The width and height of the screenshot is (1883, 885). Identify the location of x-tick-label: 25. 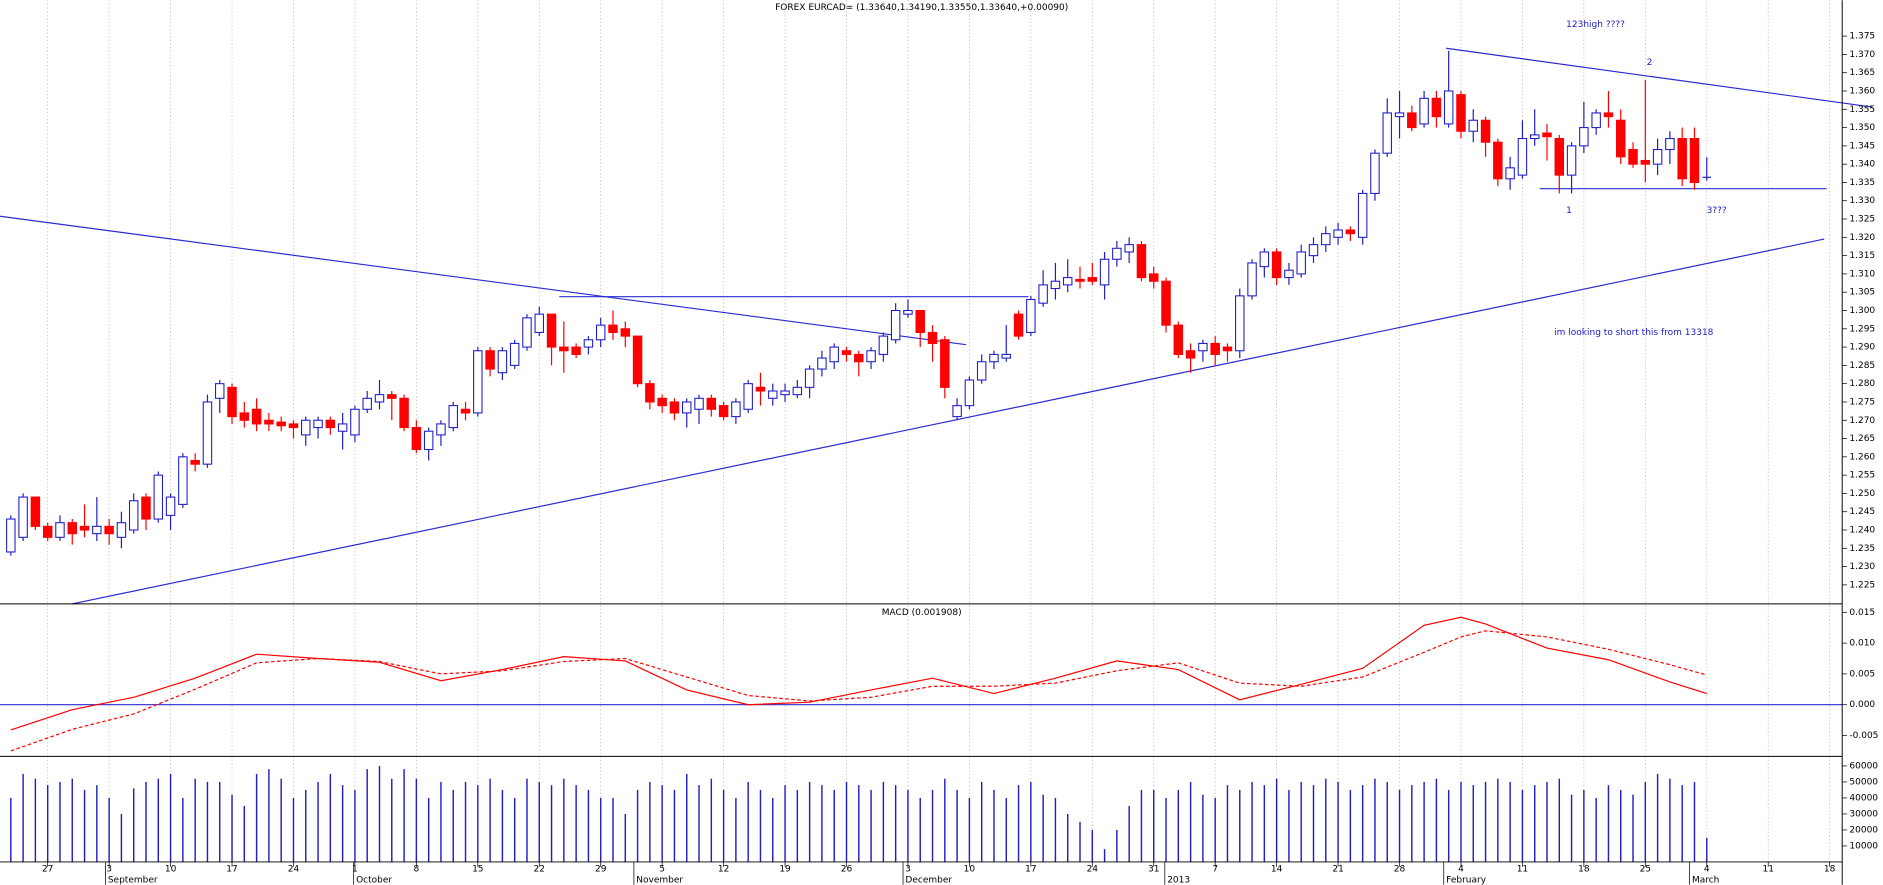
(1645, 870).